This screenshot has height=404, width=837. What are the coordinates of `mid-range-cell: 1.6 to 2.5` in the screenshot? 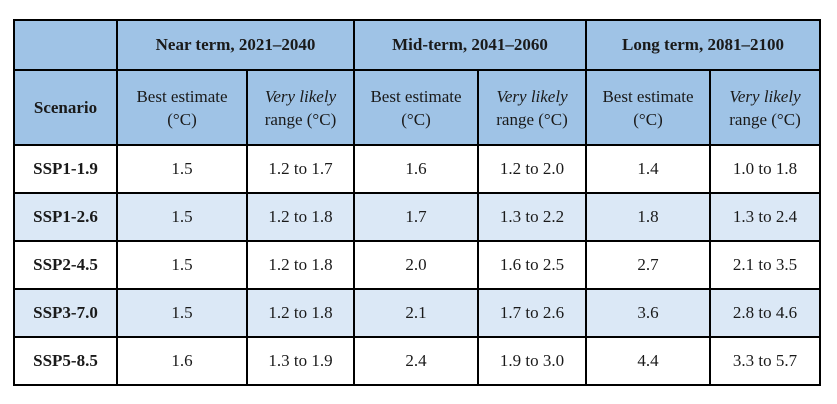 It's located at (532, 265).